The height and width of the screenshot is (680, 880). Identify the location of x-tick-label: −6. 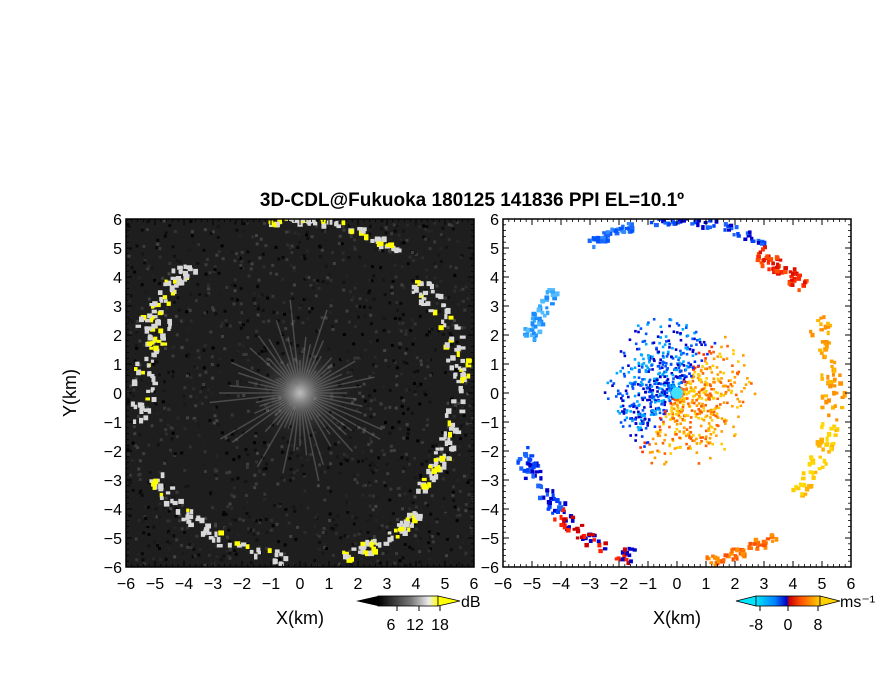
(503, 584).